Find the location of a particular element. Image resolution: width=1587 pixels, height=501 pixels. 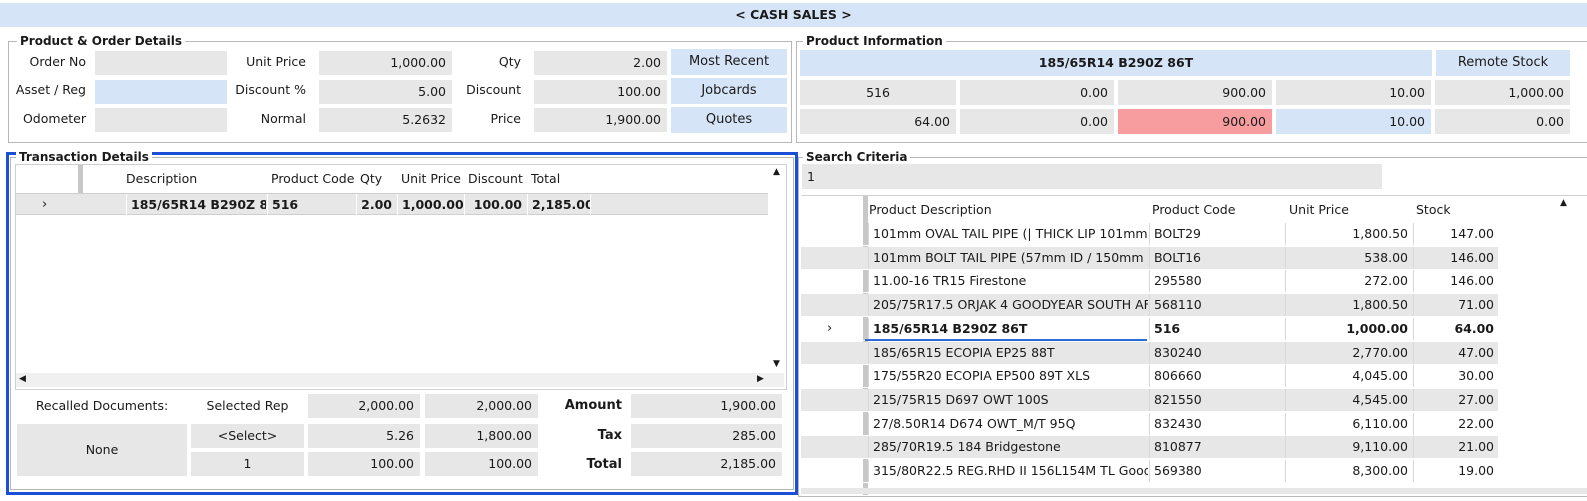

discount-pct-field: 5.00 is located at coordinates (385, 92).